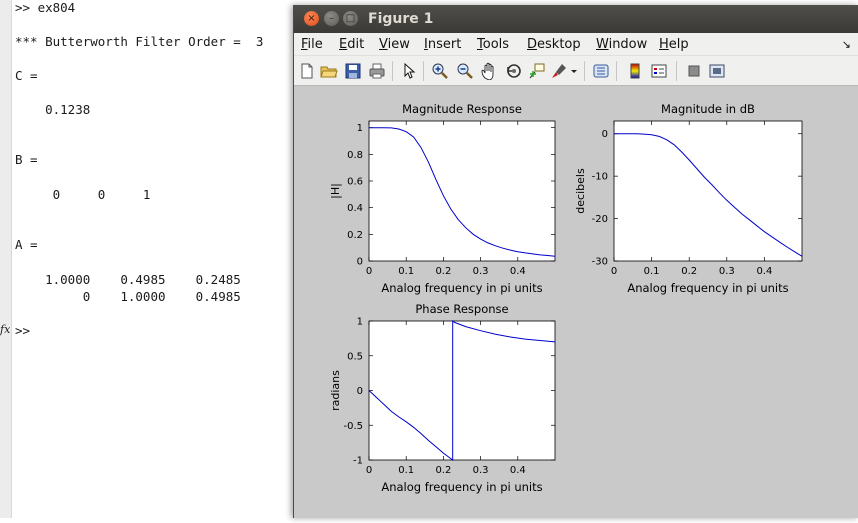 The height and width of the screenshot is (523, 858). I want to click on y-tick-label: 0.8, so click(355, 155).